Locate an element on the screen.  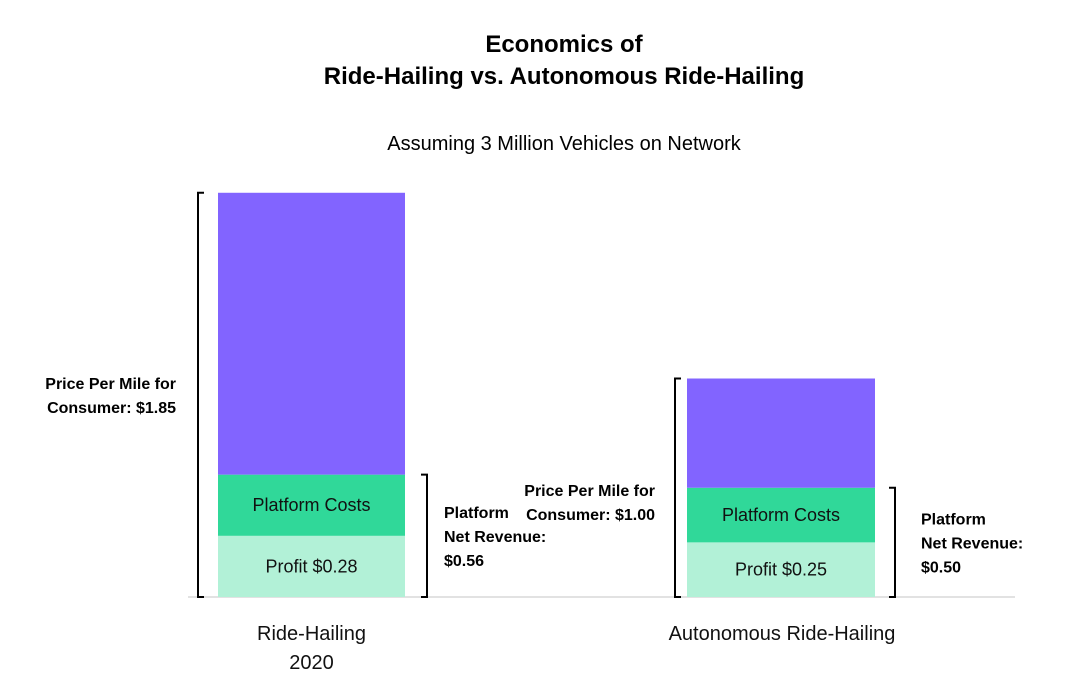
revenue-label: $0.56 is located at coordinates (464, 561).